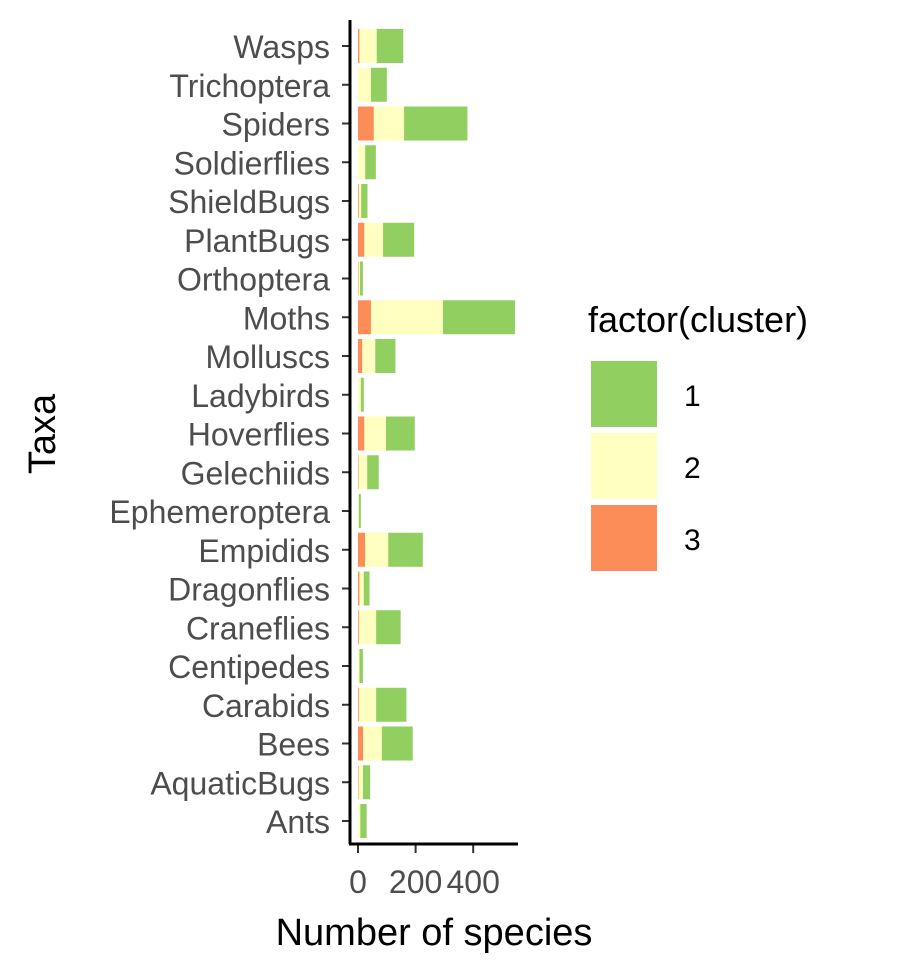 The width and height of the screenshot is (917, 977). What do you see at coordinates (692, 396) in the screenshot?
I see `legend-label: 1` at bounding box center [692, 396].